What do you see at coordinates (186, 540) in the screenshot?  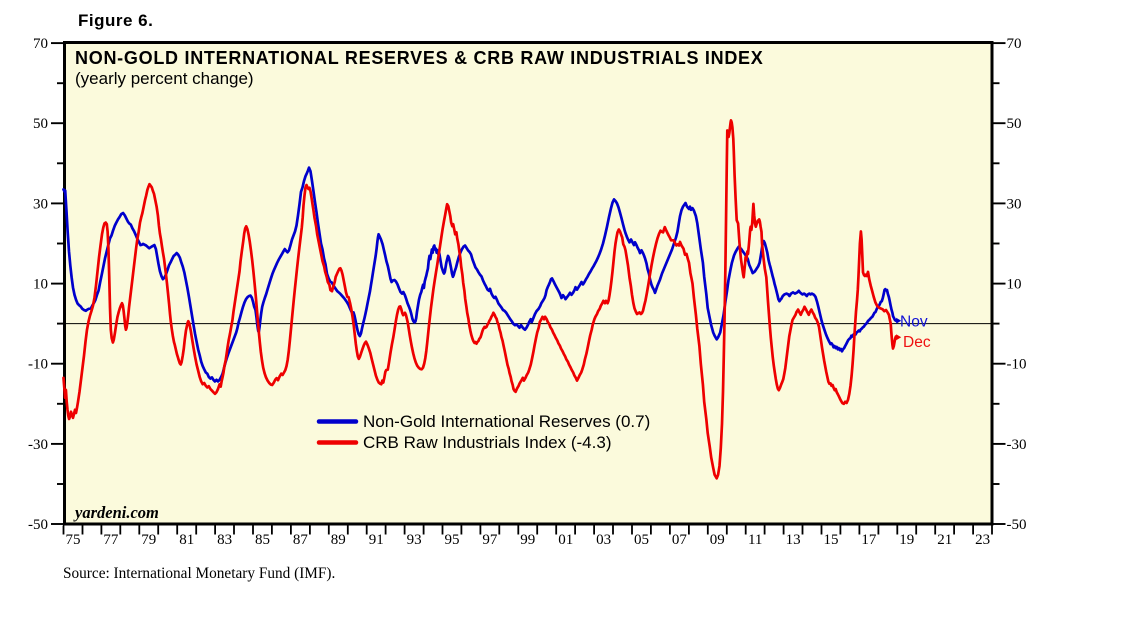 I see `svg-text: 81` at bounding box center [186, 540].